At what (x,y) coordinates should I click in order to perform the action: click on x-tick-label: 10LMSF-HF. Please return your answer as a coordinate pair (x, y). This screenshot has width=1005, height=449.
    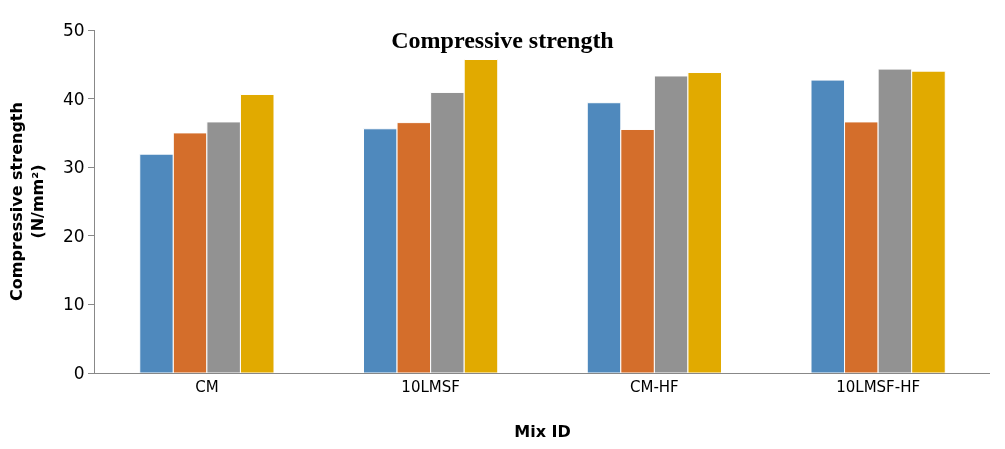
    Looking at the image, I should click on (878, 387).